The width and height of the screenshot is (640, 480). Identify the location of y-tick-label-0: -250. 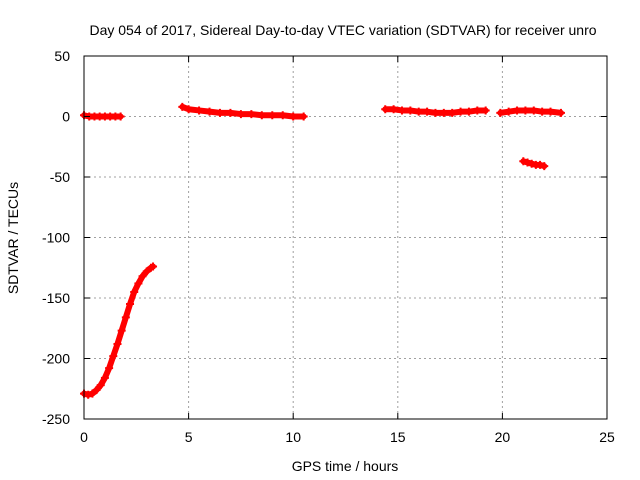
(56, 419).